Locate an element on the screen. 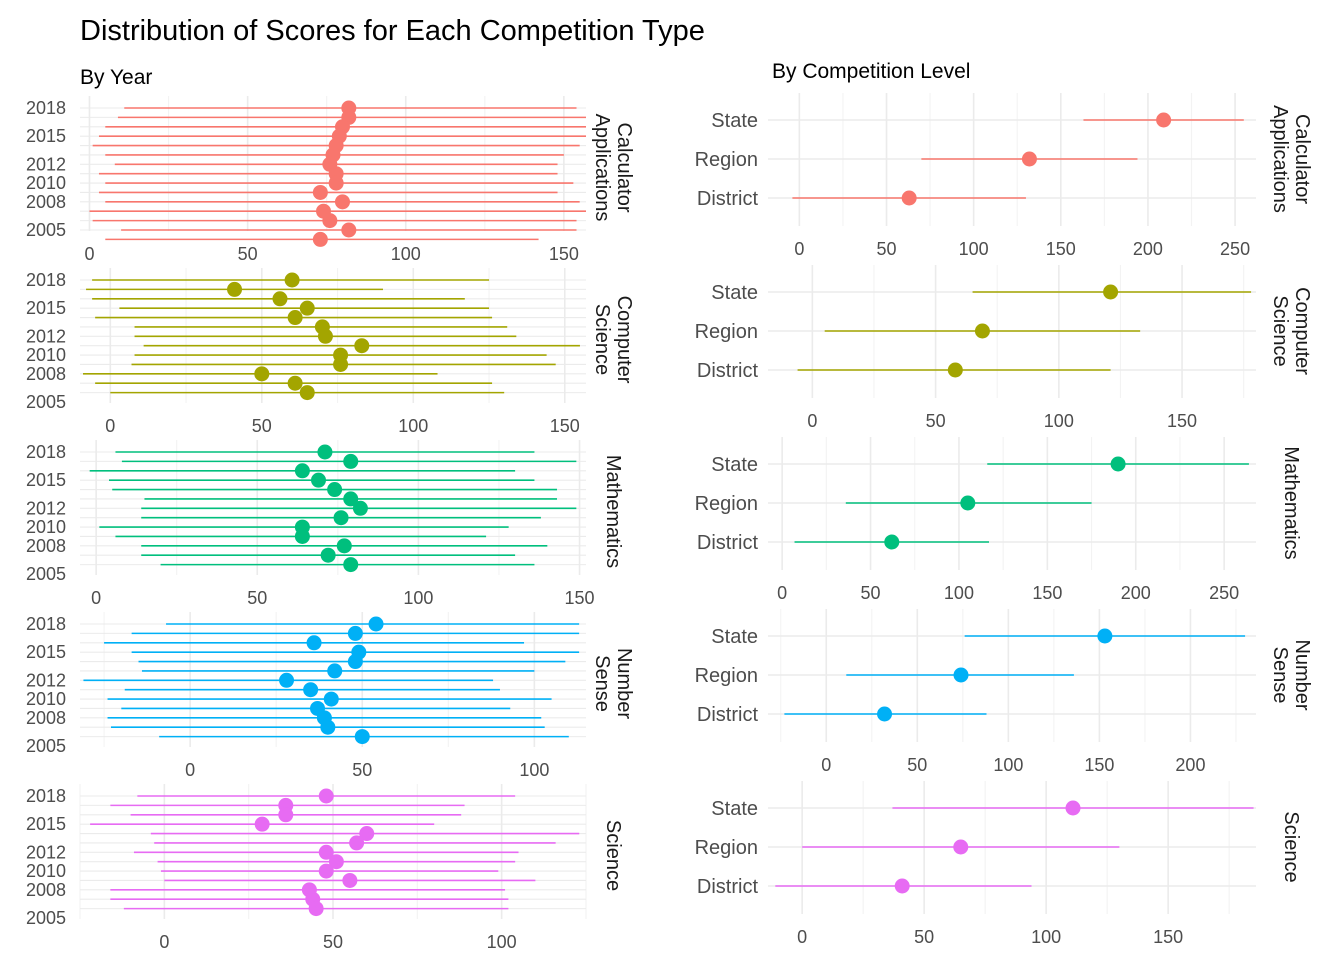 The width and height of the screenshot is (1344, 965). year-science-y-tick-label: 2008 is located at coordinates (46, 890).